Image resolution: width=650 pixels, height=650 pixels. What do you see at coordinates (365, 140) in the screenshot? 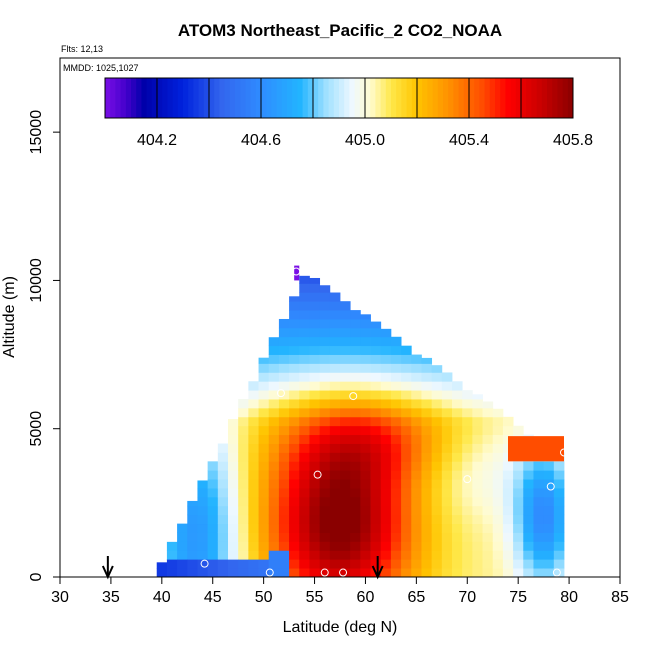
I see `colorbar-tick-label: 405.0` at bounding box center [365, 140].